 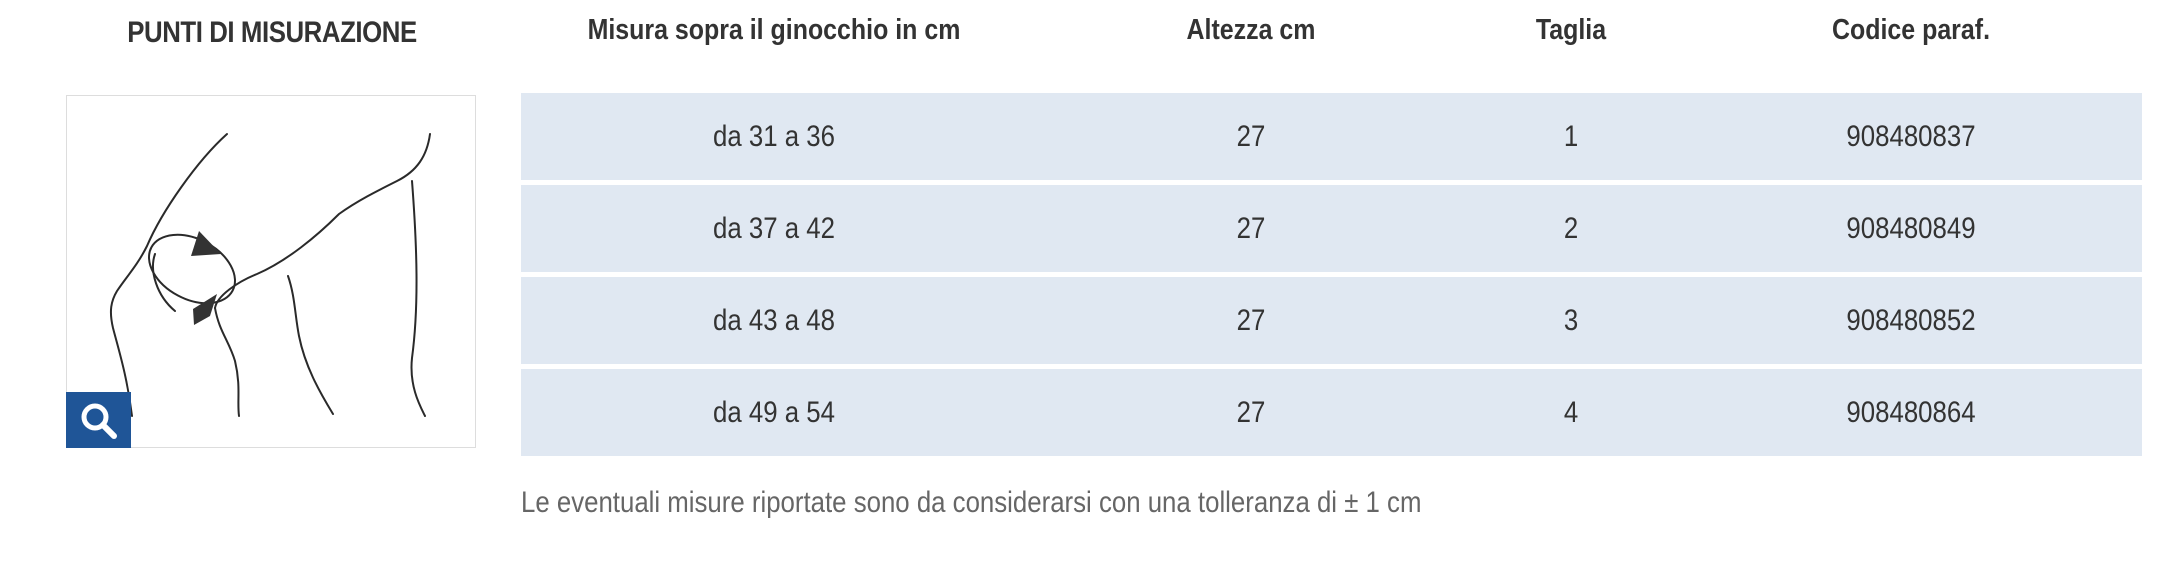 What do you see at coordinates (270, 275) in the screenshot?
I see `knee-leg-illustration` at bounding box center [270, 275].